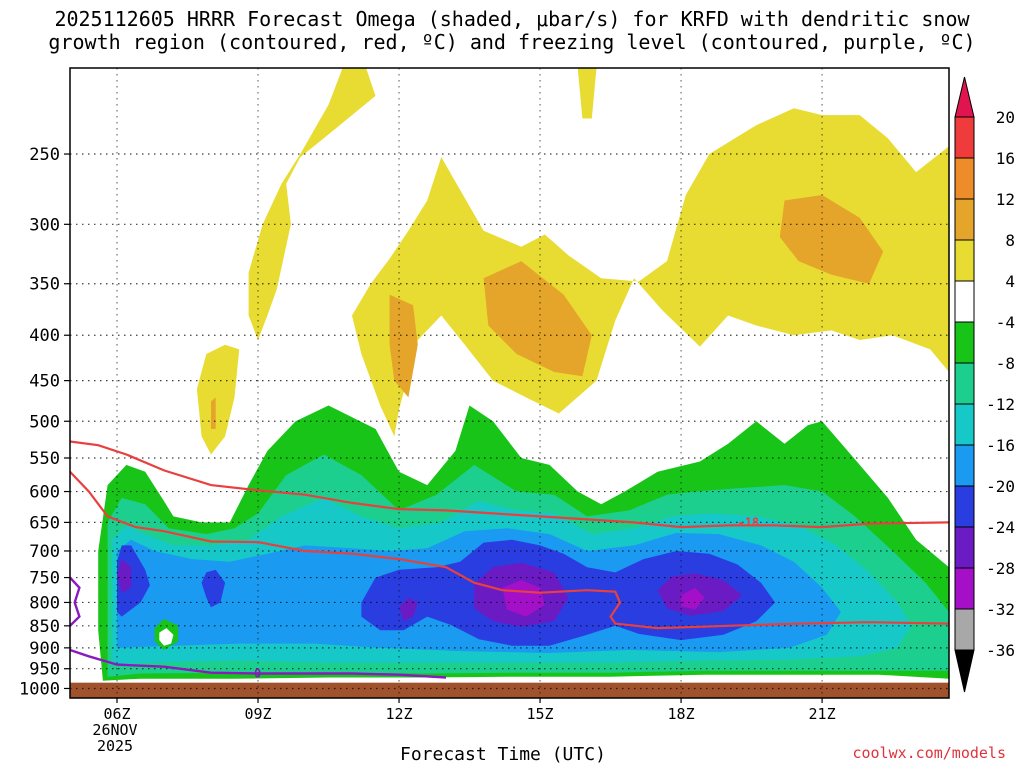 The height and width of the screenshot is (768, 1024). I want to click on colorbar-label-6: -8, so click(1005, 363).